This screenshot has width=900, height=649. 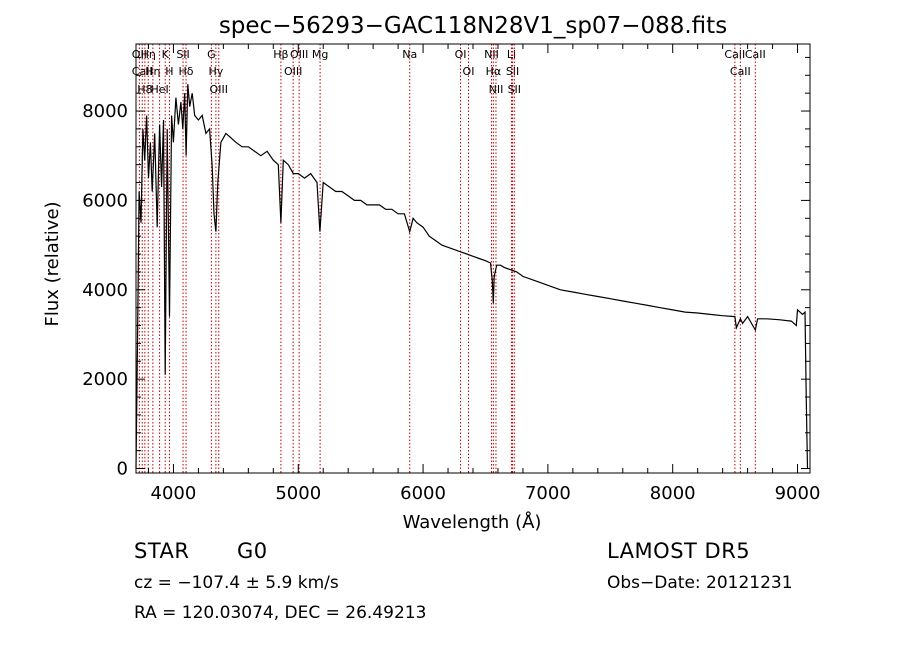 What do you see at coordinates (472, 522) in the screenshot?
I see `x-axis-label: Wavelength (Å)` at bounding box center [472, 522].